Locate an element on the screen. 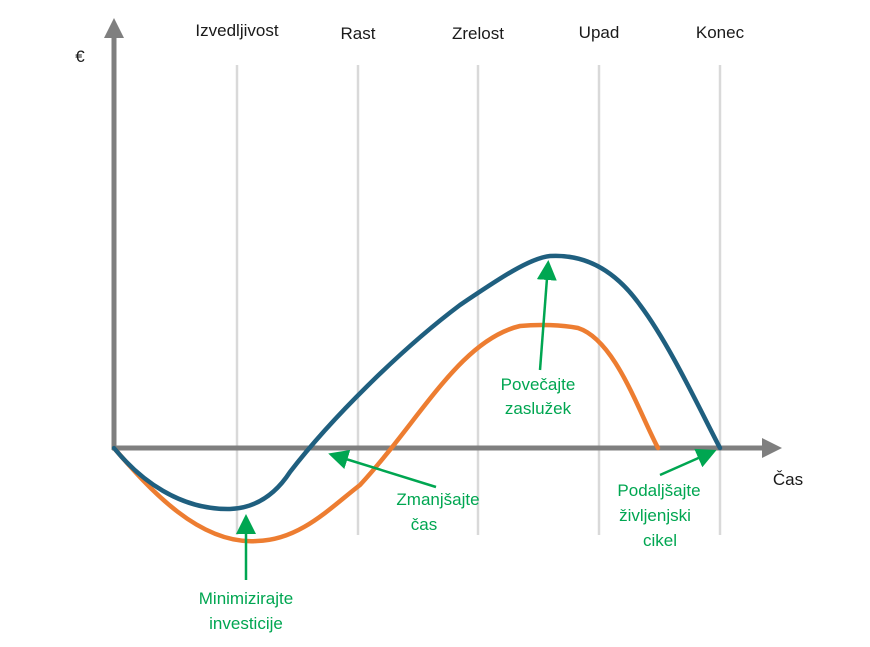 The width and height of the screenshot is (870, 647). annotation-minimize: Minimizirajte investicije is located at coordinates (246, 611).